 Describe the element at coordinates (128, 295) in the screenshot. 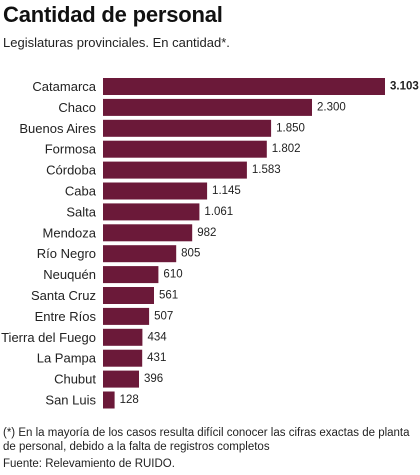

I see `bar-santa-cruz` at that location.